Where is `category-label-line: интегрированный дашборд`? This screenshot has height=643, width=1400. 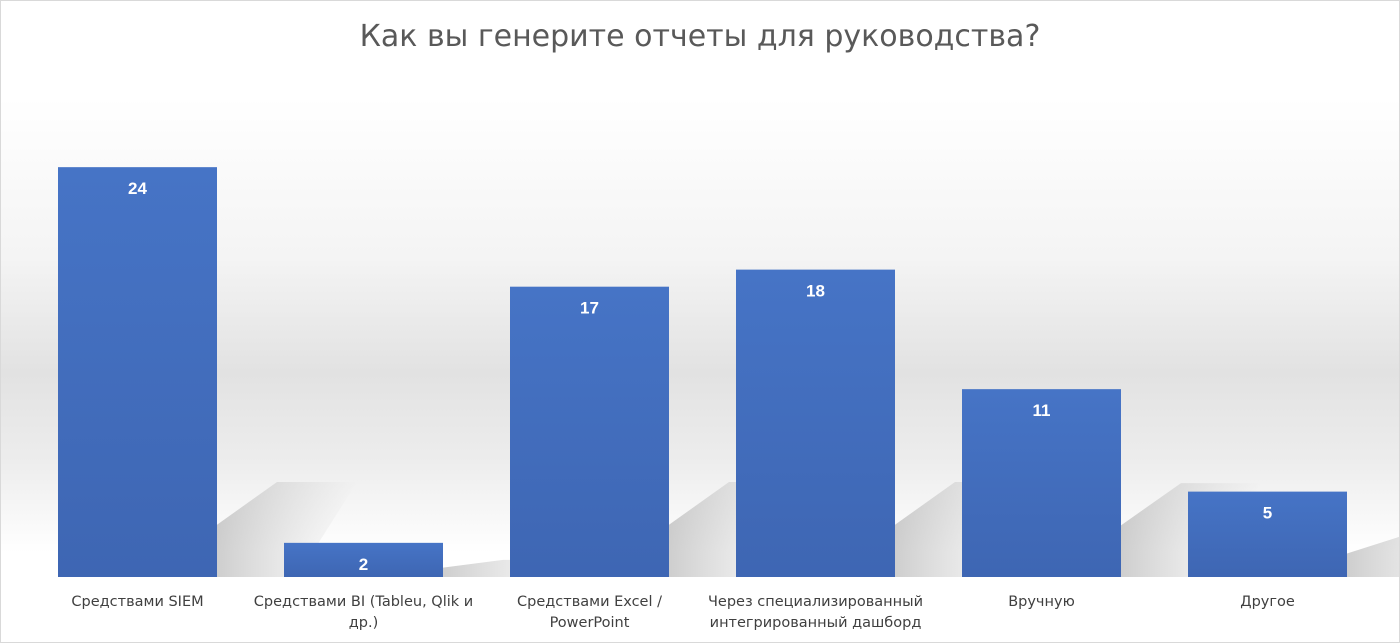 category-label-line: интегрированный дашборд is located at coordinates (816, 623).